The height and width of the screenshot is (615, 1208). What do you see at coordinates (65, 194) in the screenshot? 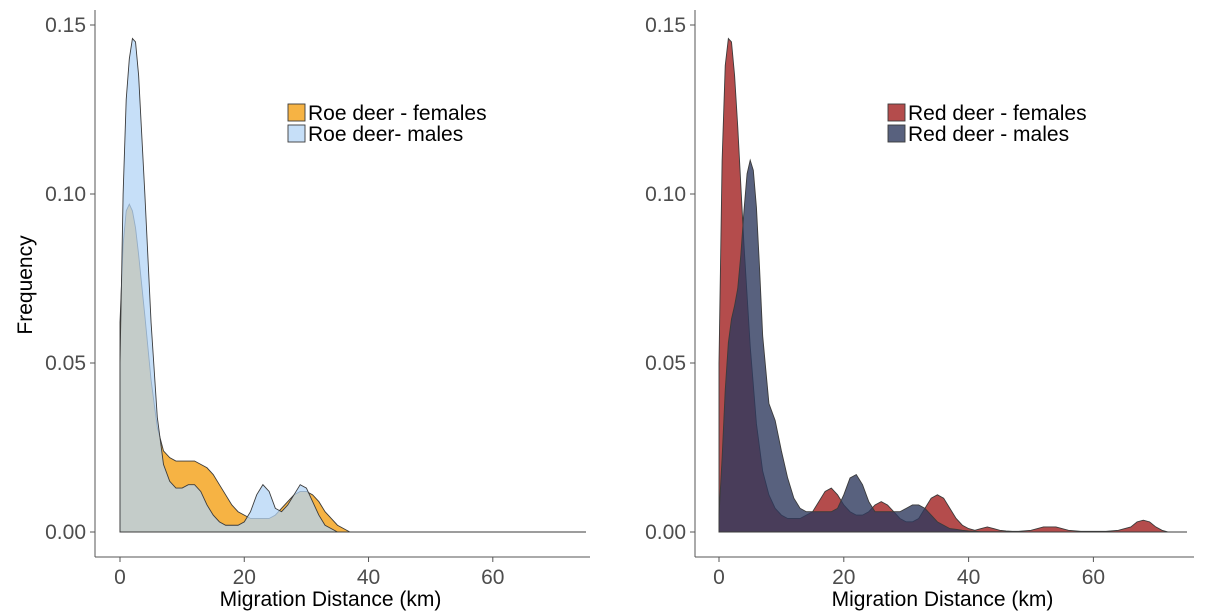
I see `y-tick-label-left-2: 0.10` at bounding box center [65, 194].